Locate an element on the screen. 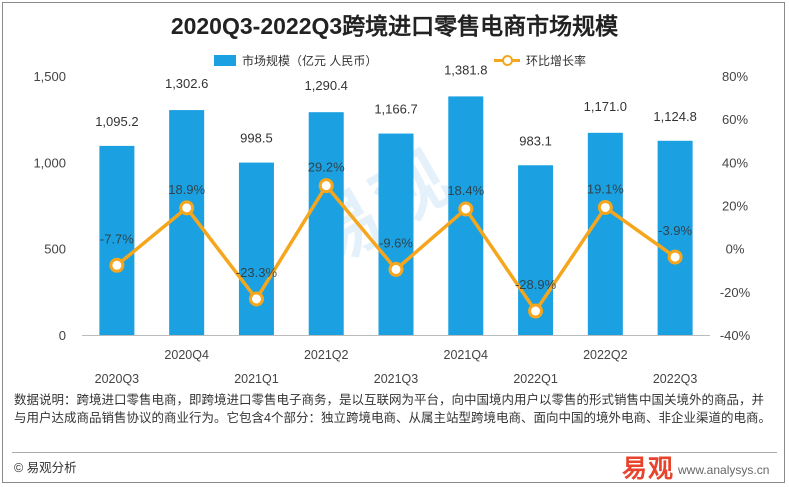 This screenshot has height=487, width=789. growth-point-2021Q4 is located at coordinates (466, 209).